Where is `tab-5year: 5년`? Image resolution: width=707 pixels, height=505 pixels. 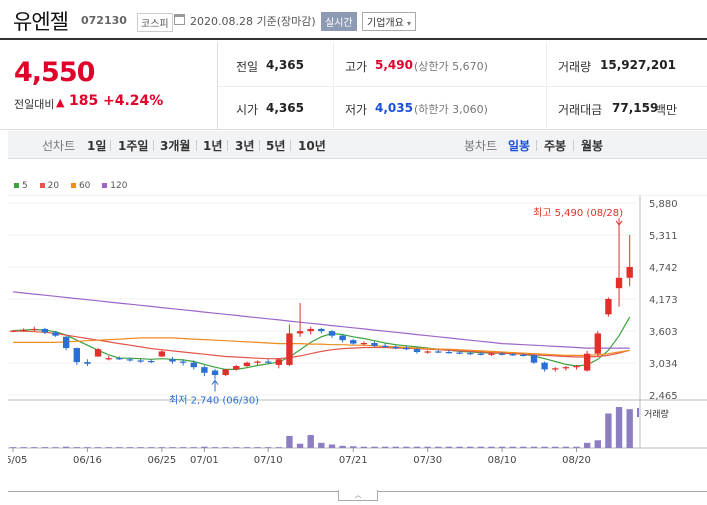 tab-5year: 5년 is located at coordinates (276, 146).